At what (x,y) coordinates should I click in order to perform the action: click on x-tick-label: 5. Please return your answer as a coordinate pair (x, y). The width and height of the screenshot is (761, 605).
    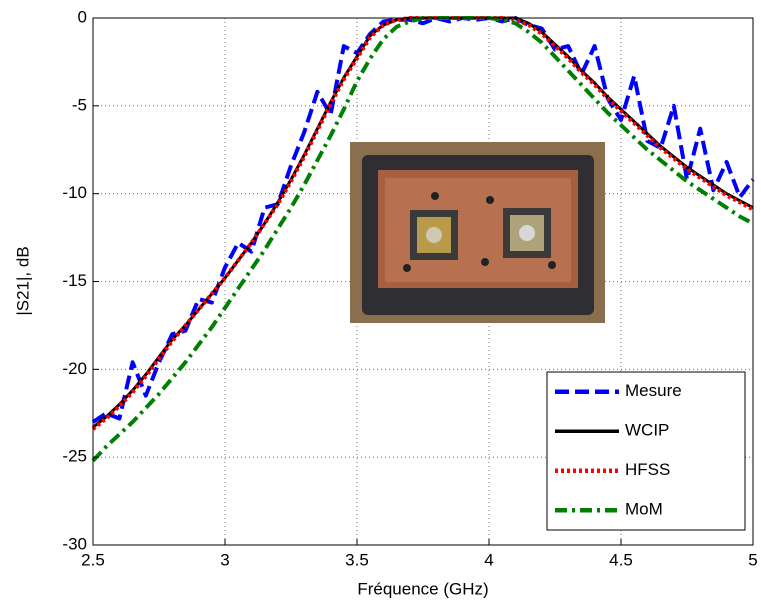
    Looking at the image, I should click on (752, 559).